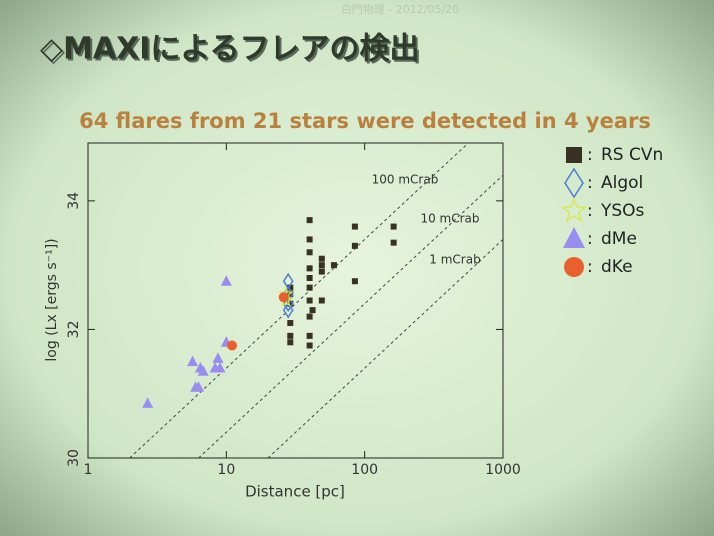 The image size is (714, 536). What do you see at coordinates (295, 492) in the screenshot?
I see `x-axis-label: Distance [pc]` at bounding box center [295, 492].